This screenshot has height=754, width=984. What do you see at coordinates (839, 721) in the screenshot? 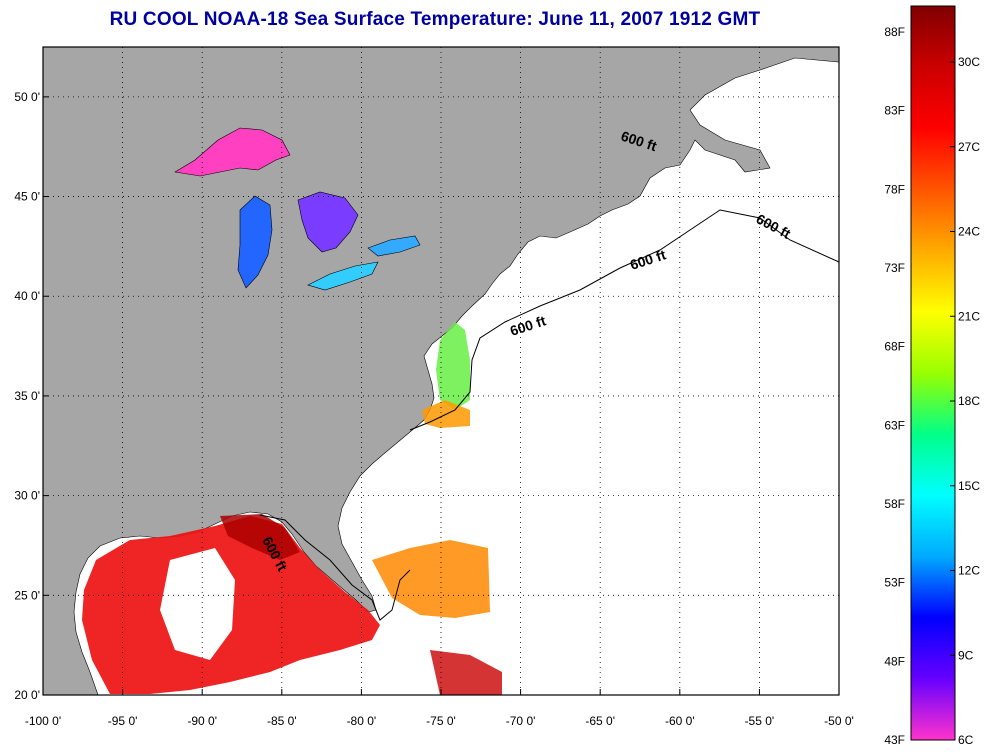
I see `lon-tick-label: -50 0'` at bounding box center [839, 721].